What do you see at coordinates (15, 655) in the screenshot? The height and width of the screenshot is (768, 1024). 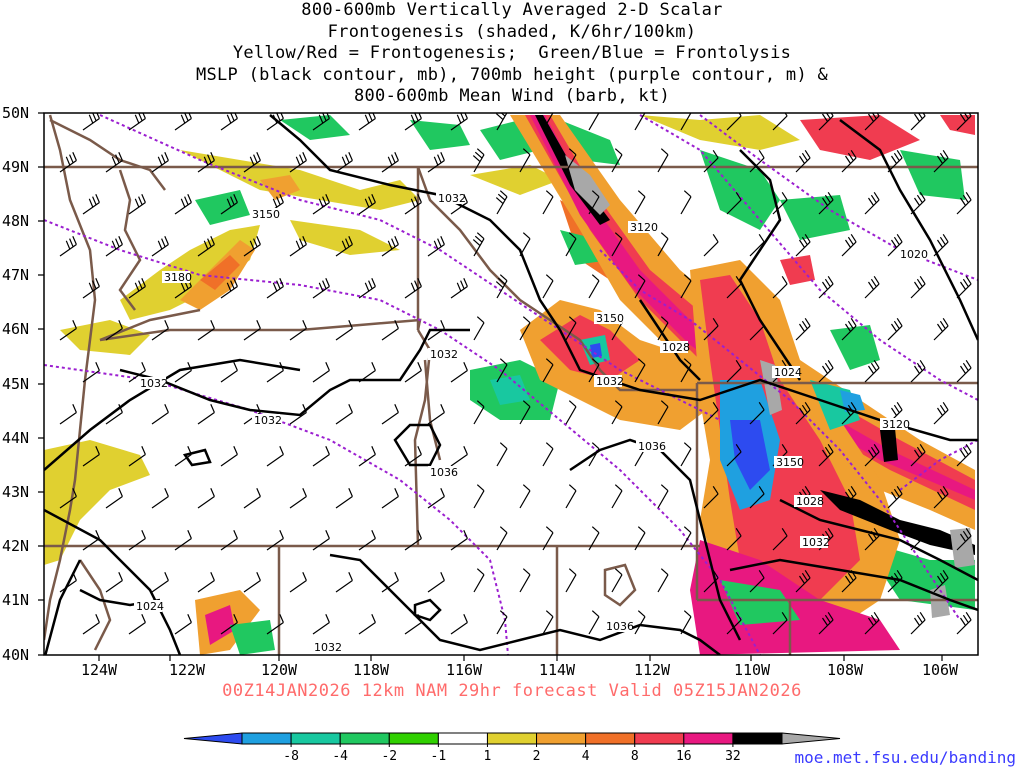 I see `lat-label: 40N` at bounding box center [15, 655].